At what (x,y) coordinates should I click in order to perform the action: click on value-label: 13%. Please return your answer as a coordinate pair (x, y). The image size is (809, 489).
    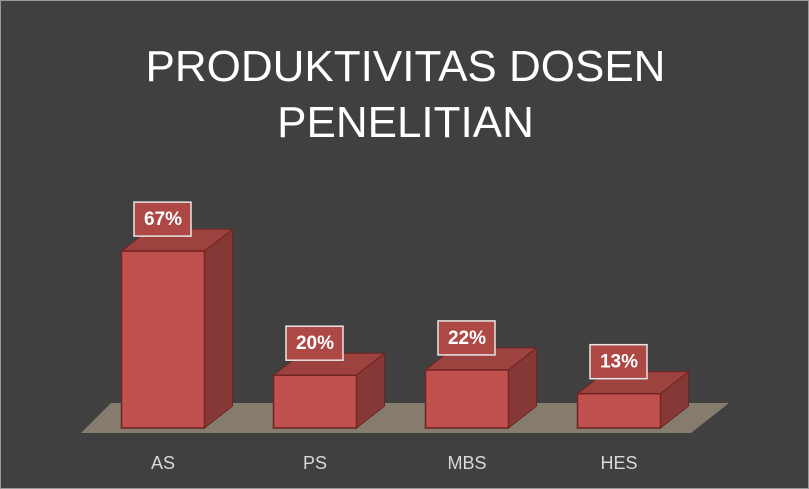
    Looking at the image, I should click on (619, 362).